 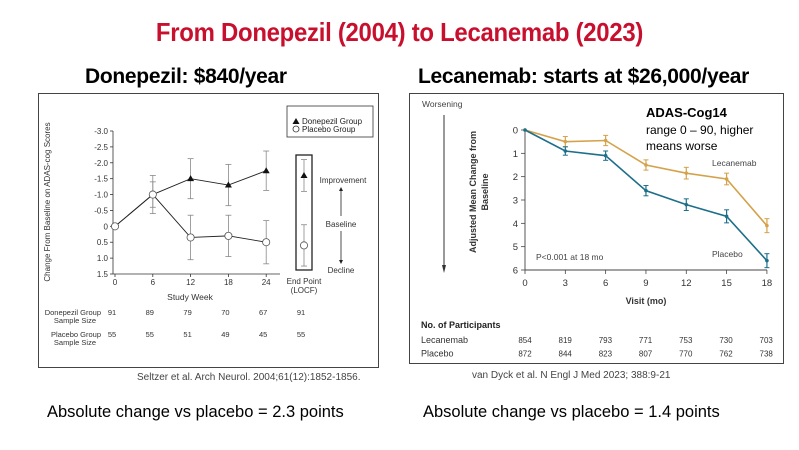 I want to click on y-tick-label: 1, so click(x=515, y=154).